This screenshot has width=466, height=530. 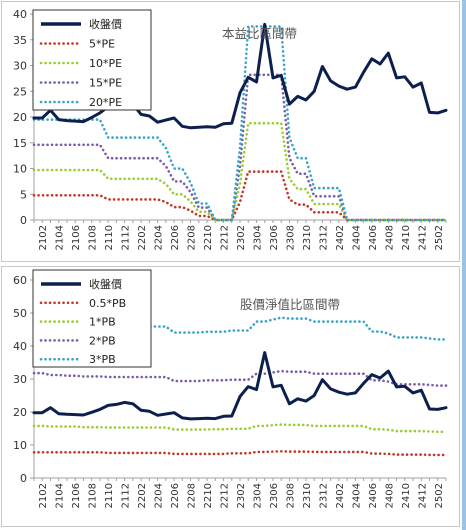 I want to click on chart-title: 本益比區間帶, so click(x=259, y=33).